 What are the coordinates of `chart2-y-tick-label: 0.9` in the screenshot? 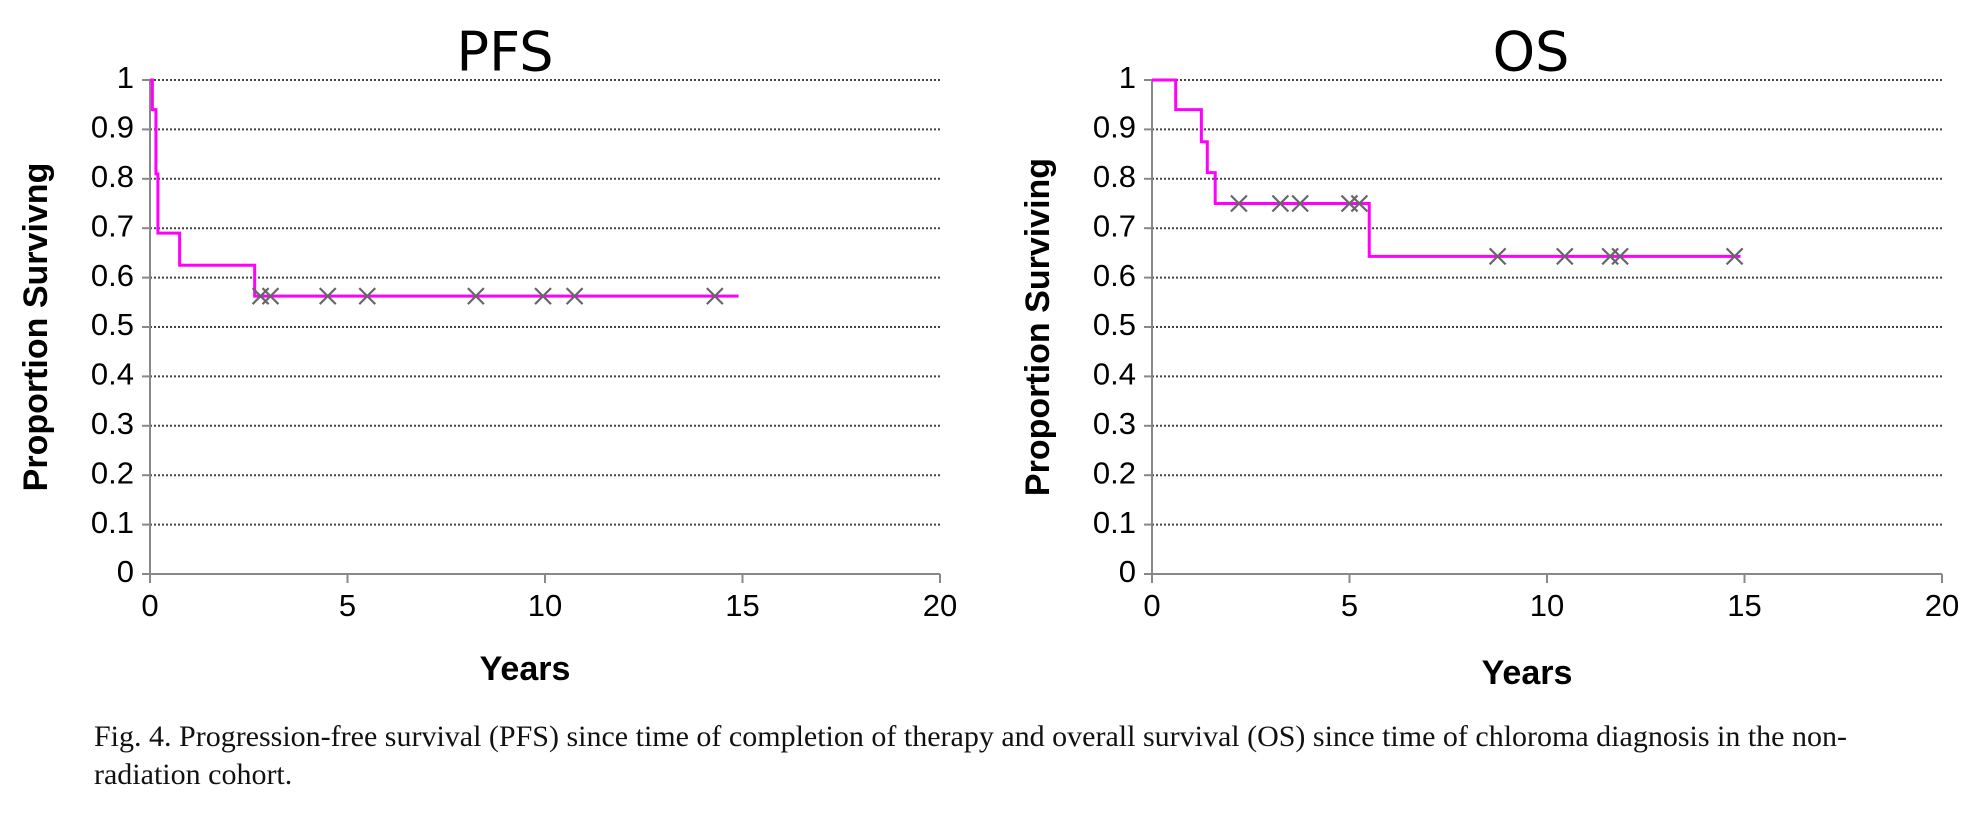 It's located at (1114, 127).